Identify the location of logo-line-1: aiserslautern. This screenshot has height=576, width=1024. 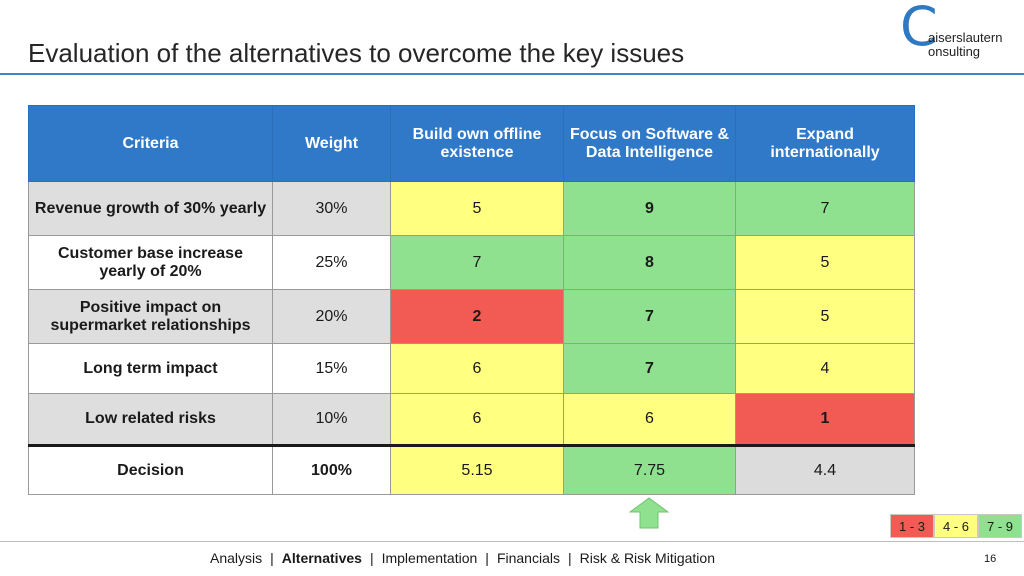
(965, 37).